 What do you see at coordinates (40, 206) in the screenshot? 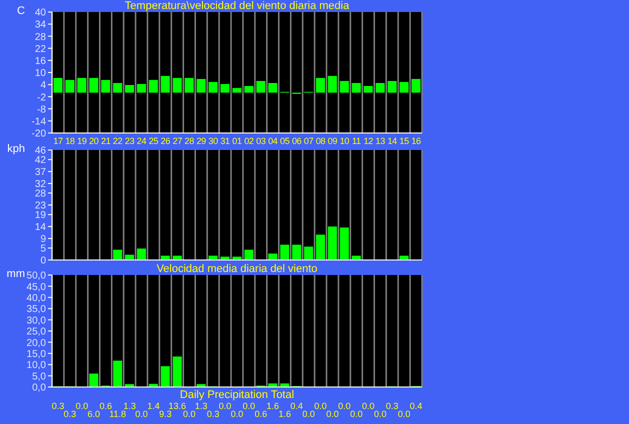
I see `y-tick-label: 23` at bounding box center [40, 206].